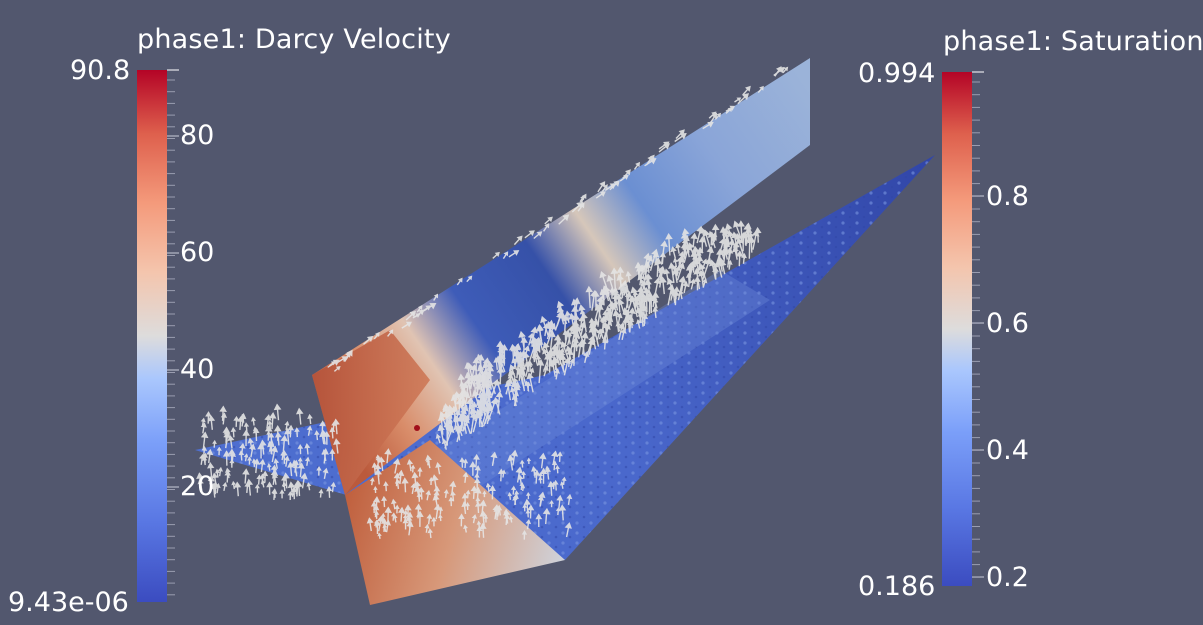 The width and height of the screenshot is (1203, 625). Describe the element at coordinates (197, 135) in the screenshot. I see `velocity-tick-80: 80` at that location.